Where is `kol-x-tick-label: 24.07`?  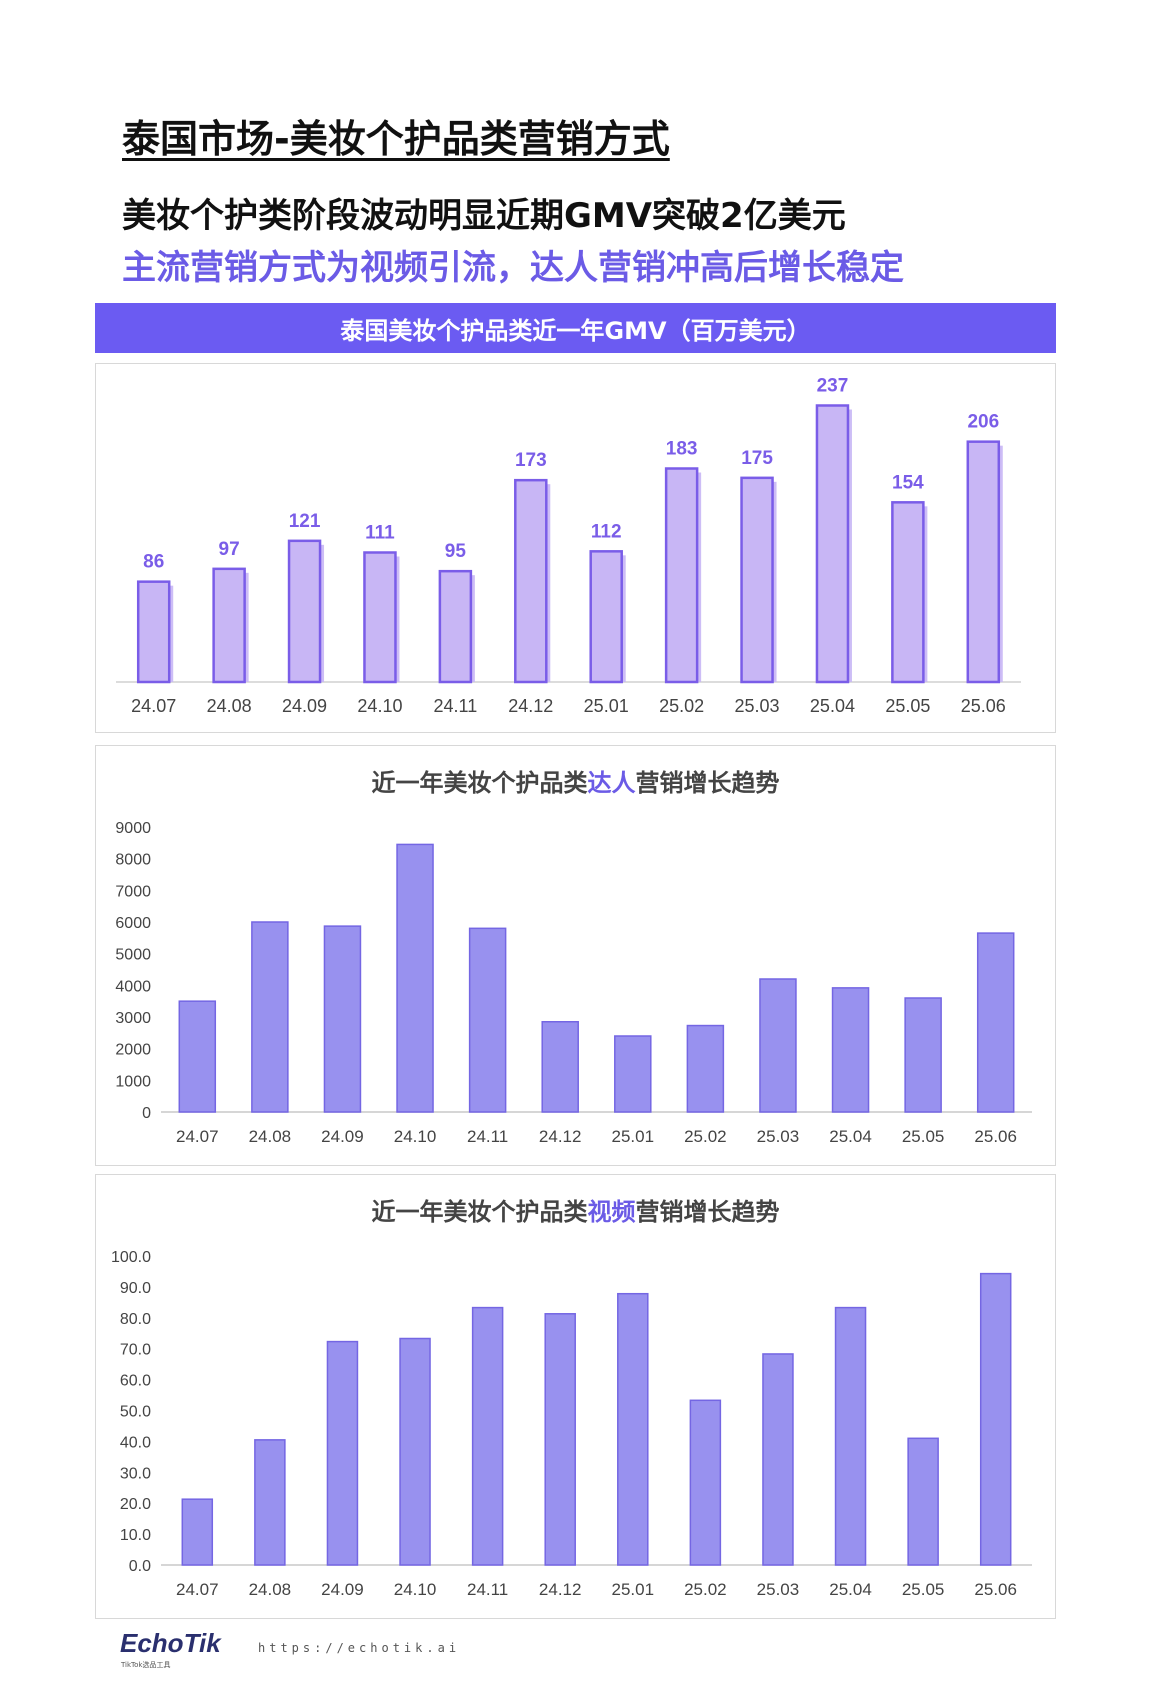
kol-x-tick-label: 24.07 is located at coordinates (197, 1136).